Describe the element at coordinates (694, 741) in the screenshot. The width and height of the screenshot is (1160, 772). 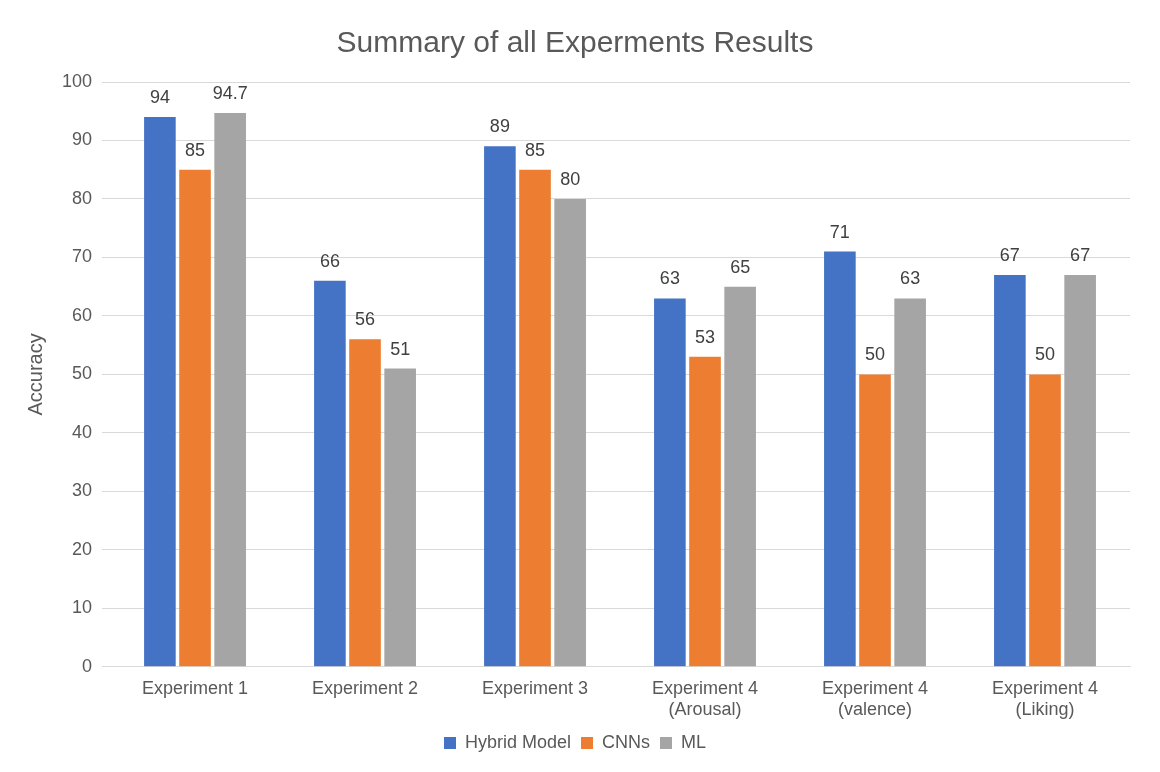
I see `legend-label: ML` at that location.